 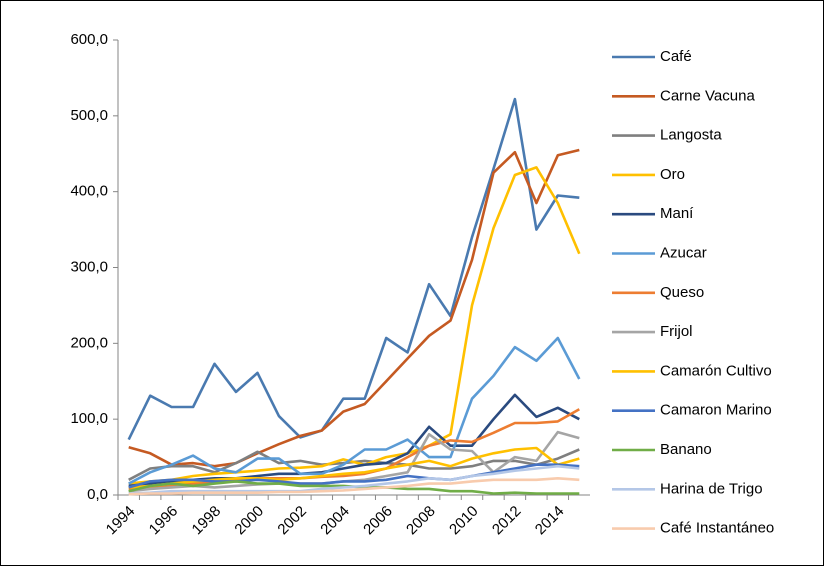 What do you see at coordinates (89, 191) in the screenshot?
I see `y-tick-label: 400,0` at bounding box center [89, 191].